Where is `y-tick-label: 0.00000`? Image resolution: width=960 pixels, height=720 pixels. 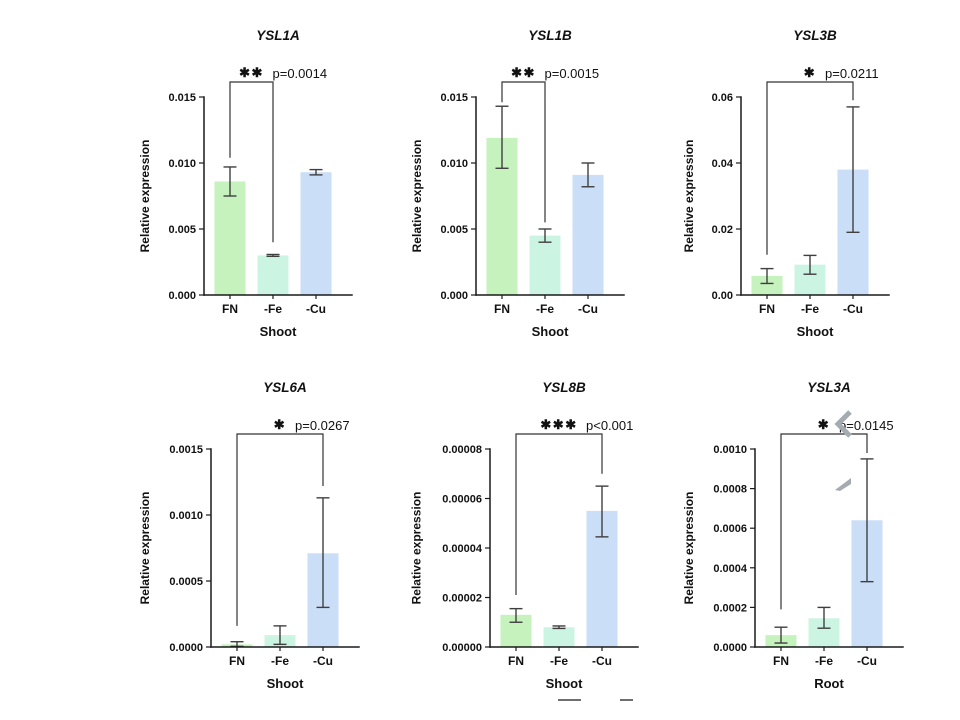 y-tick-label: 0.00000 is located at coordinates (462, 648).